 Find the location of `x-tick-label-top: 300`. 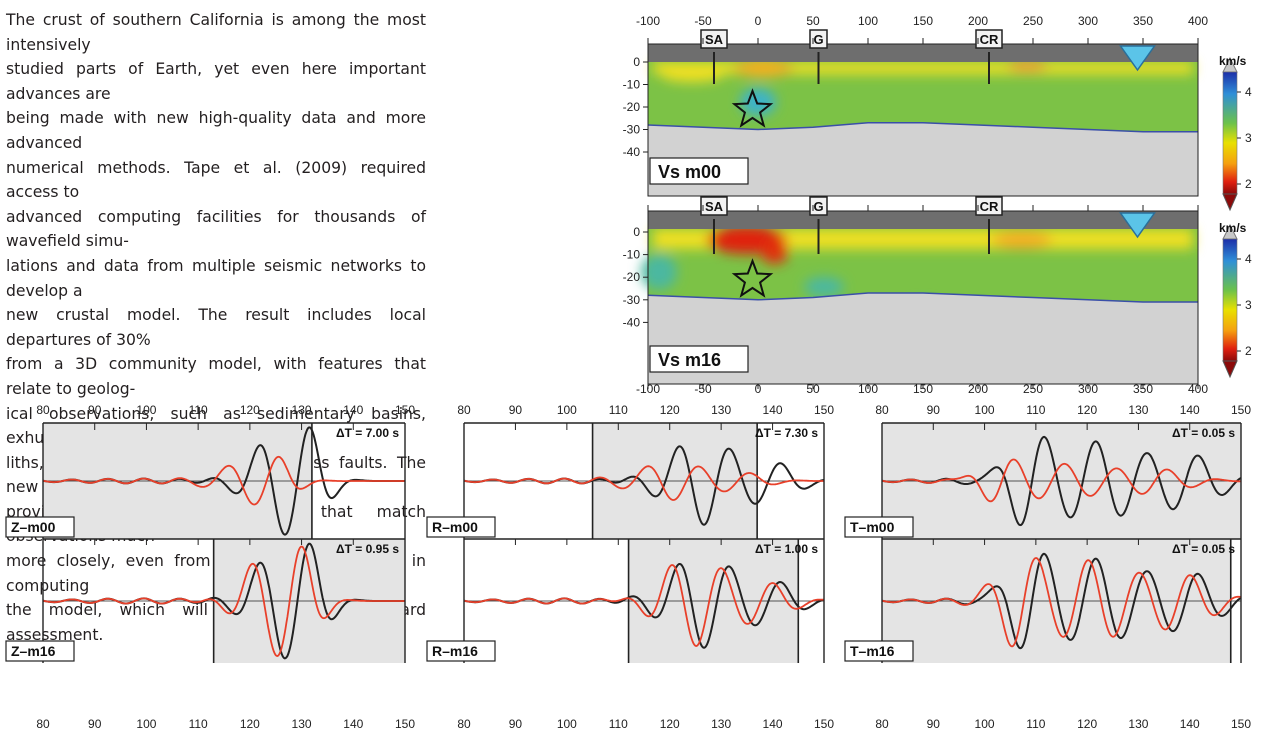

x-tick-label-top: 300 is located at coordinates (1088, 21).